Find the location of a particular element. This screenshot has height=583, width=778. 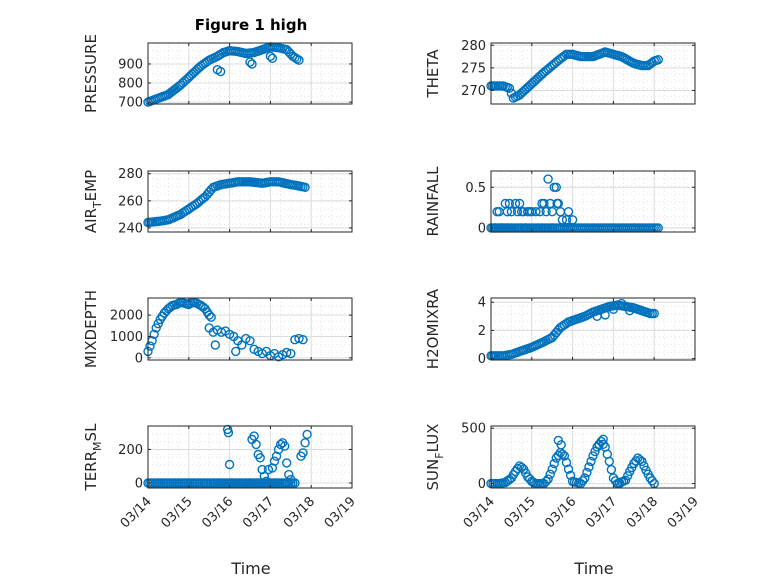

y-tick-label: 275 is located at coordinates (473, 68).